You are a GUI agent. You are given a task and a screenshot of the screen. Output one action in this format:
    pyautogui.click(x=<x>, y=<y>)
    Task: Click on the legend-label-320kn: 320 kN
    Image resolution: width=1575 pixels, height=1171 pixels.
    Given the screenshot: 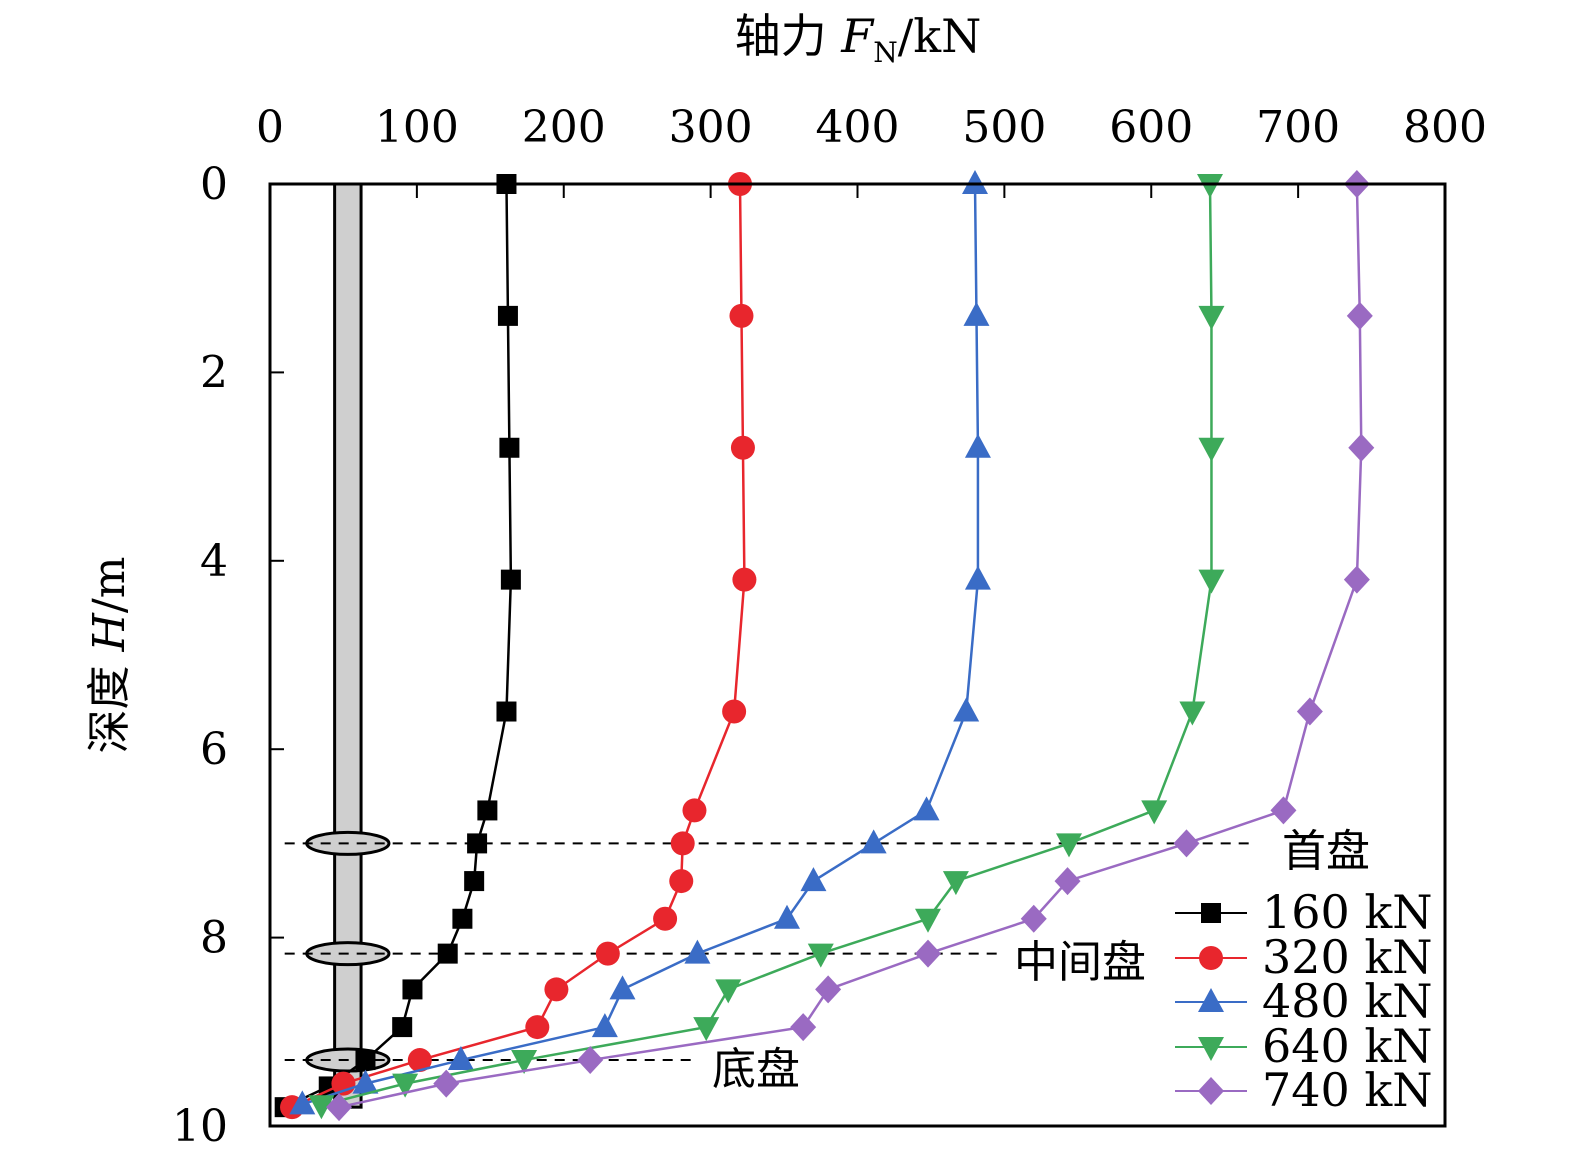 What is the action you would take?
    pyautogui.click(x=1347, y=957)
    